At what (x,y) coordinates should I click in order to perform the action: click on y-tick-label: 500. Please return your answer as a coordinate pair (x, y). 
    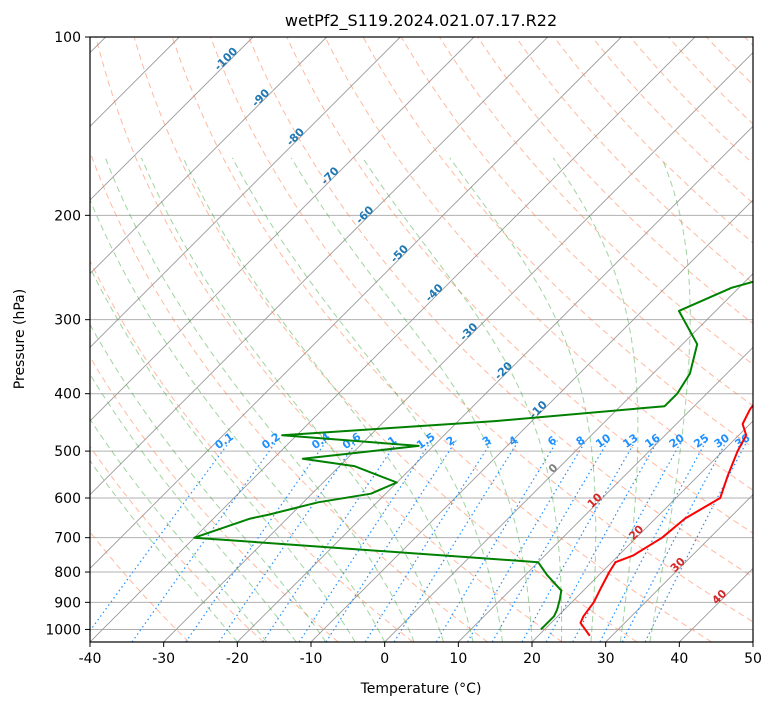
    Looking at the image, I should click on (67, 452).